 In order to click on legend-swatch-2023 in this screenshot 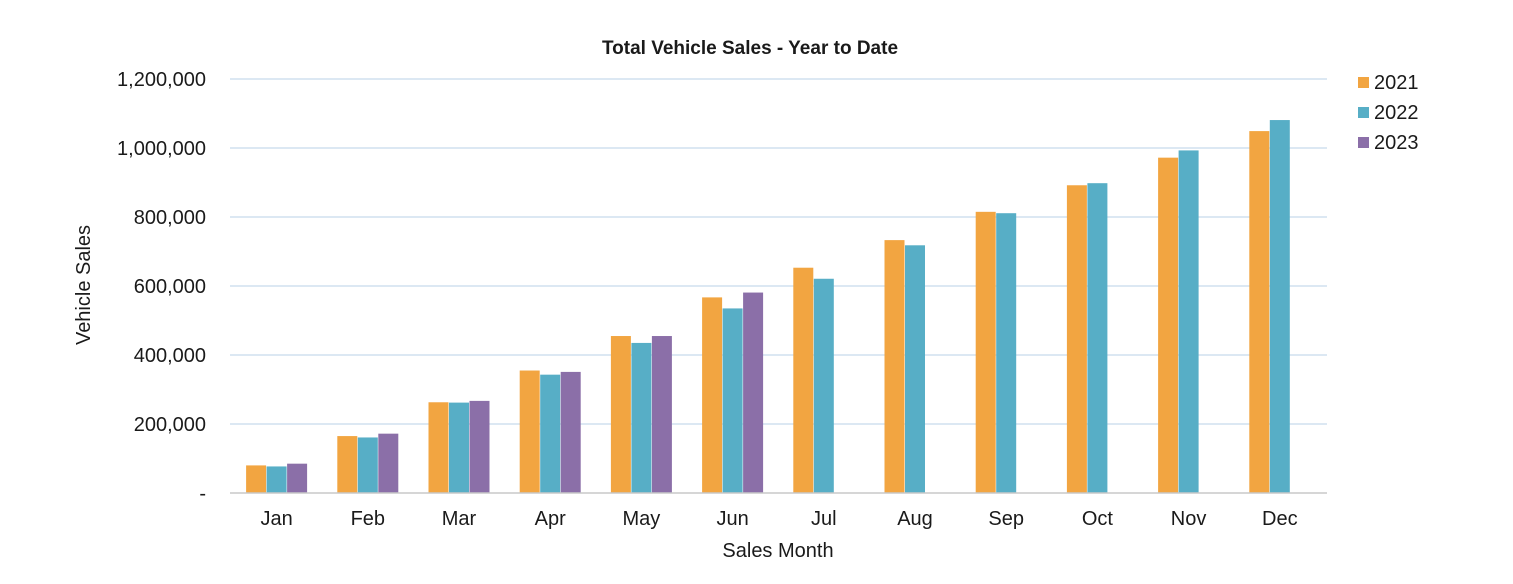, I will do `click(1363, 142)`.